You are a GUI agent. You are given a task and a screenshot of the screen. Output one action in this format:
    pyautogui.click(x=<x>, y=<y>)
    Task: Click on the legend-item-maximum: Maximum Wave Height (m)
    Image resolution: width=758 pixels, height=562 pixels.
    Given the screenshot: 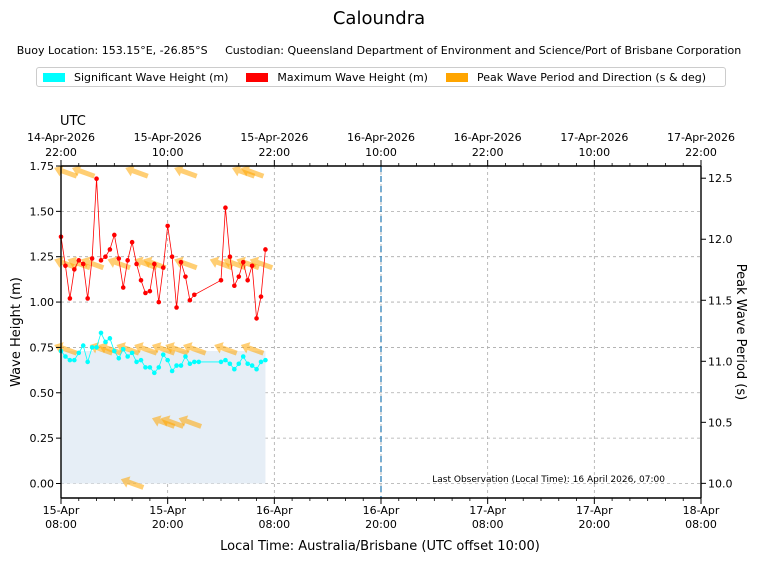 What is the action you would take?
    pyautogui.click(x=337, y=77)
    